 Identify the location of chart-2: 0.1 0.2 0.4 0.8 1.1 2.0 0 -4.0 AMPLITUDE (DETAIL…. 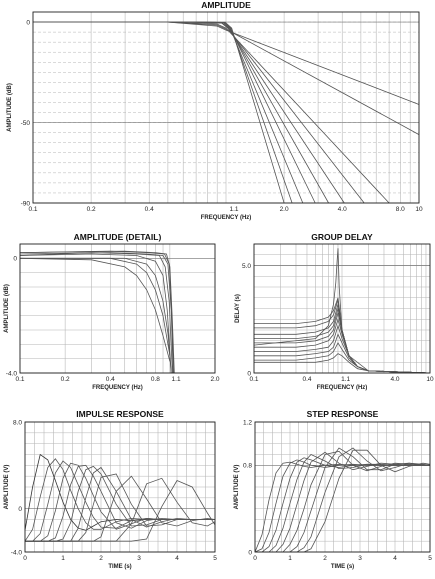
(112, 311).